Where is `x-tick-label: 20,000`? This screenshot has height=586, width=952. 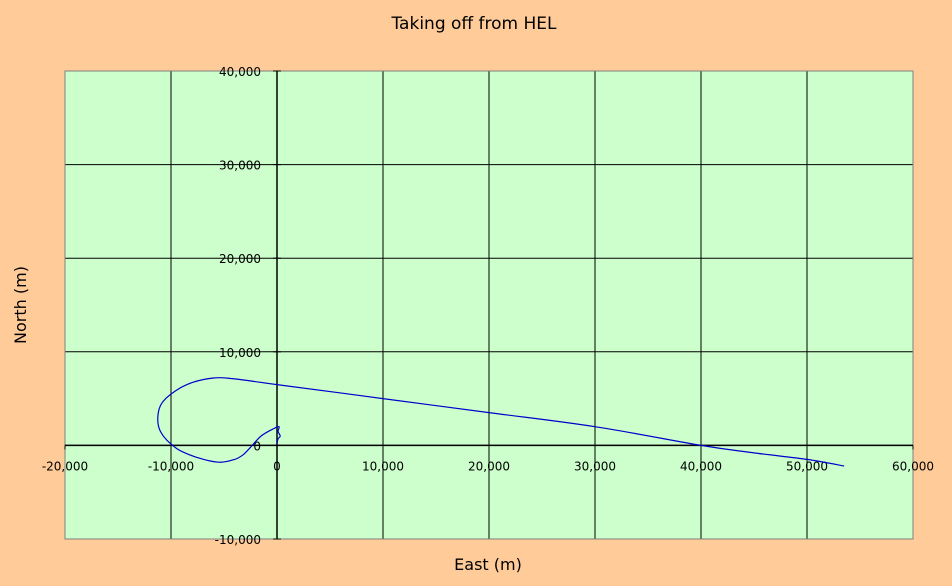 x-tick-label: 20,000 is located at coordinates (489, 466).